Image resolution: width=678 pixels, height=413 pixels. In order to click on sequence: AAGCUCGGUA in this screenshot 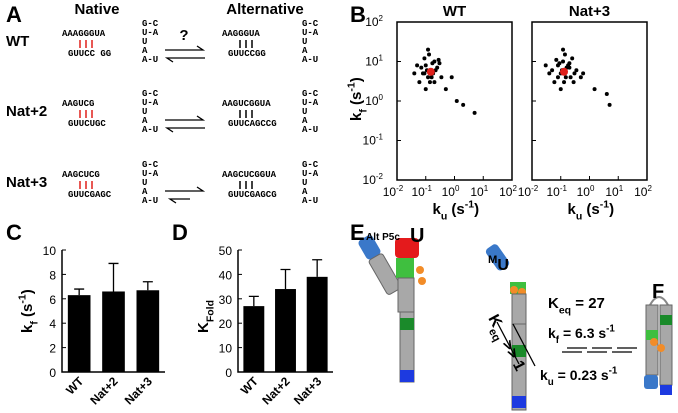, I will do `click(249, 175)`.